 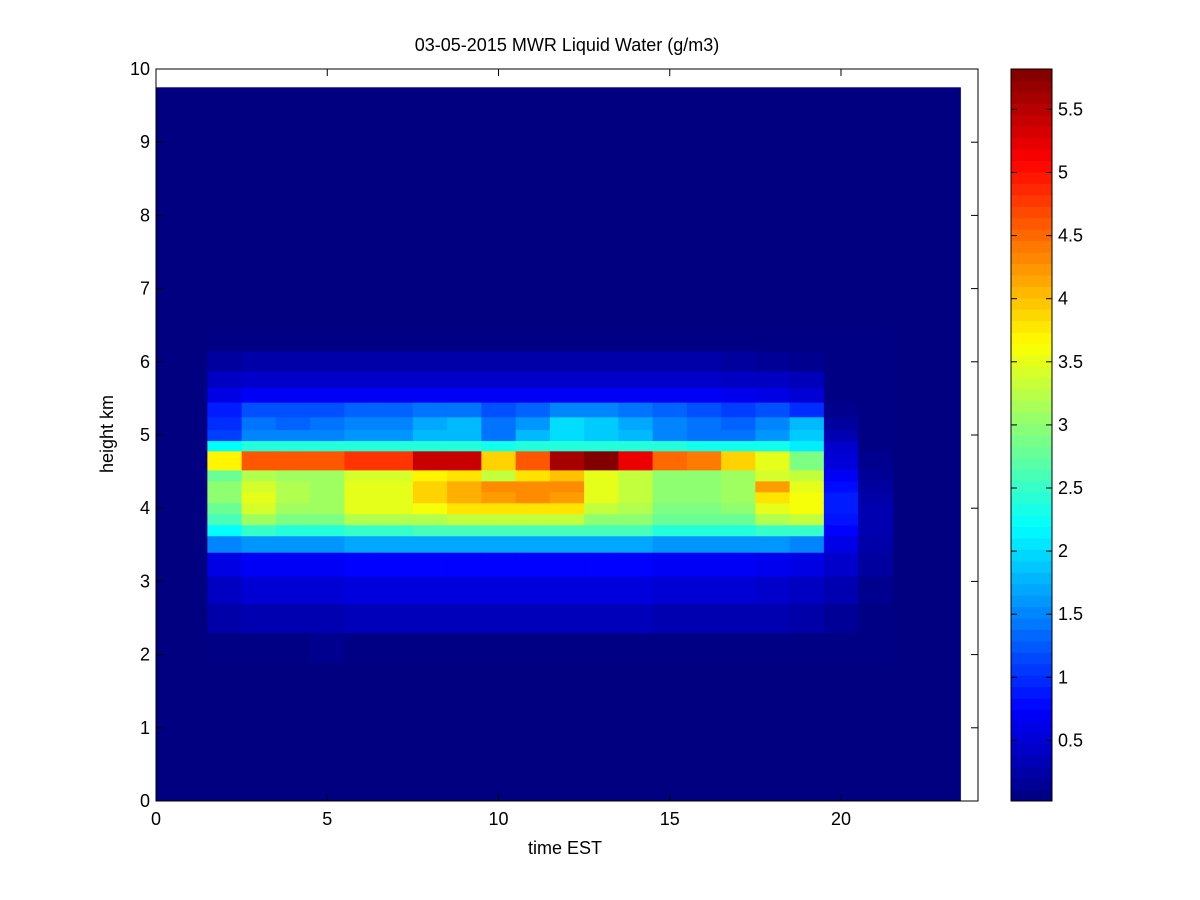 What do you see at coordinates (145, 508) in the screenshot?
I see `y-tick-label: 4` at bounding box center [145, 508].